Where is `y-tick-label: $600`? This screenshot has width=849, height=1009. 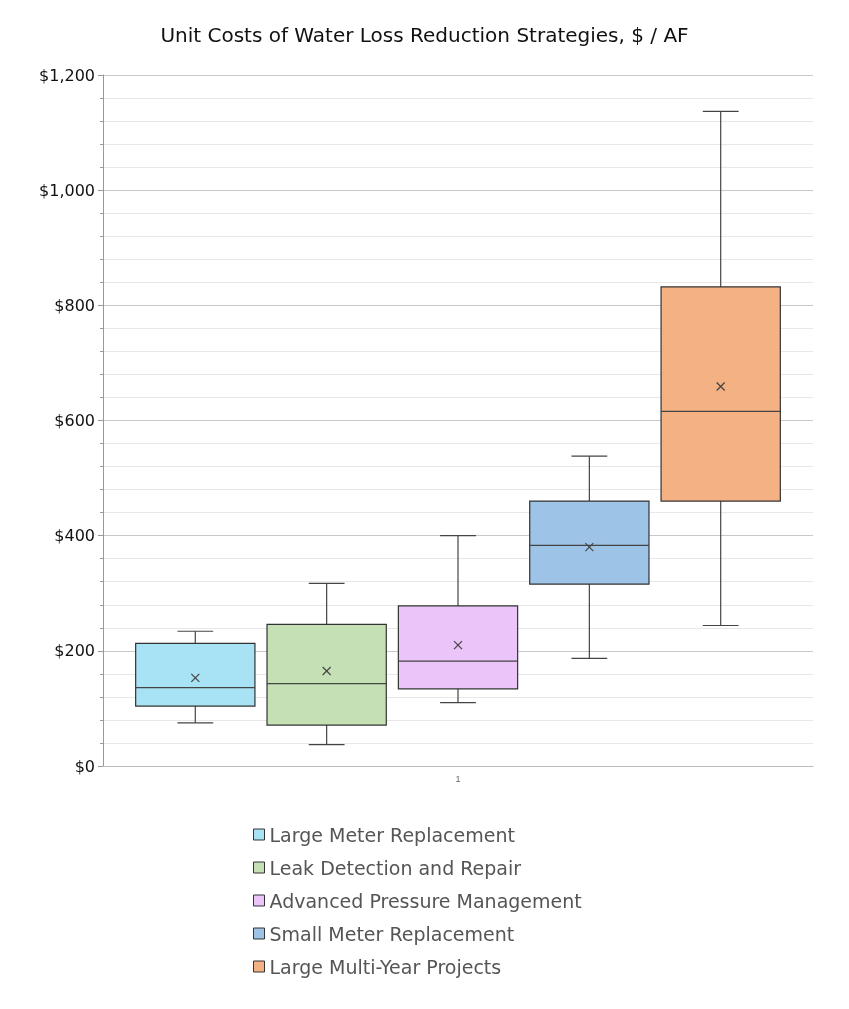 y-tick-label: $600 is located at coordinates (74, 420).